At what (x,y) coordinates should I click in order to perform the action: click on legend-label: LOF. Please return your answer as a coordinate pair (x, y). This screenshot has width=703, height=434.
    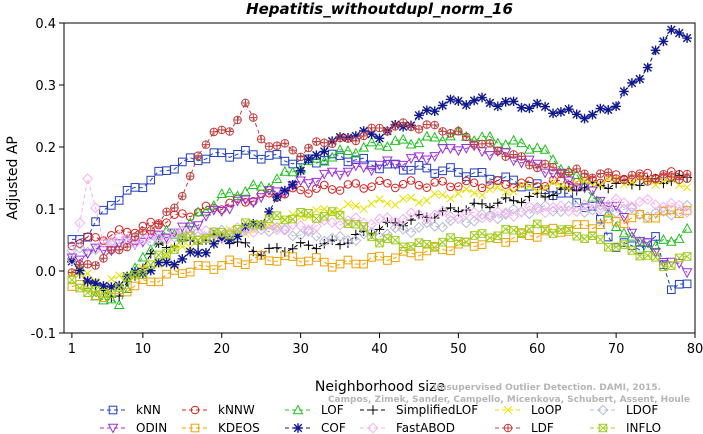
    Looking at the image, I should click on (332, 410).